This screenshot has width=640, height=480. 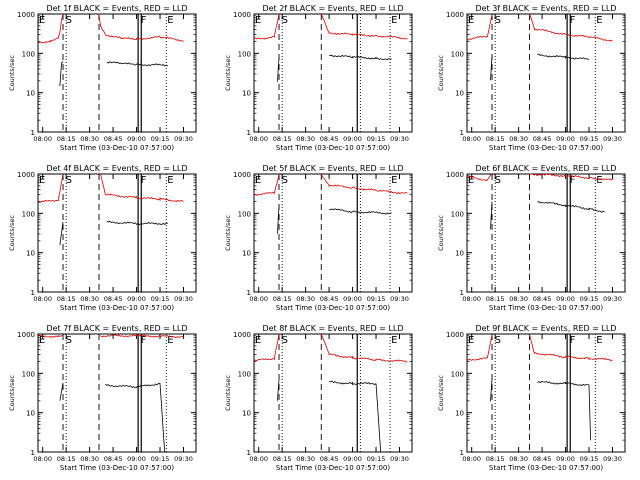 I want to click on chart-title: Det 4f BLACK = Events, RED = LLD, so click(x=116, y=168).